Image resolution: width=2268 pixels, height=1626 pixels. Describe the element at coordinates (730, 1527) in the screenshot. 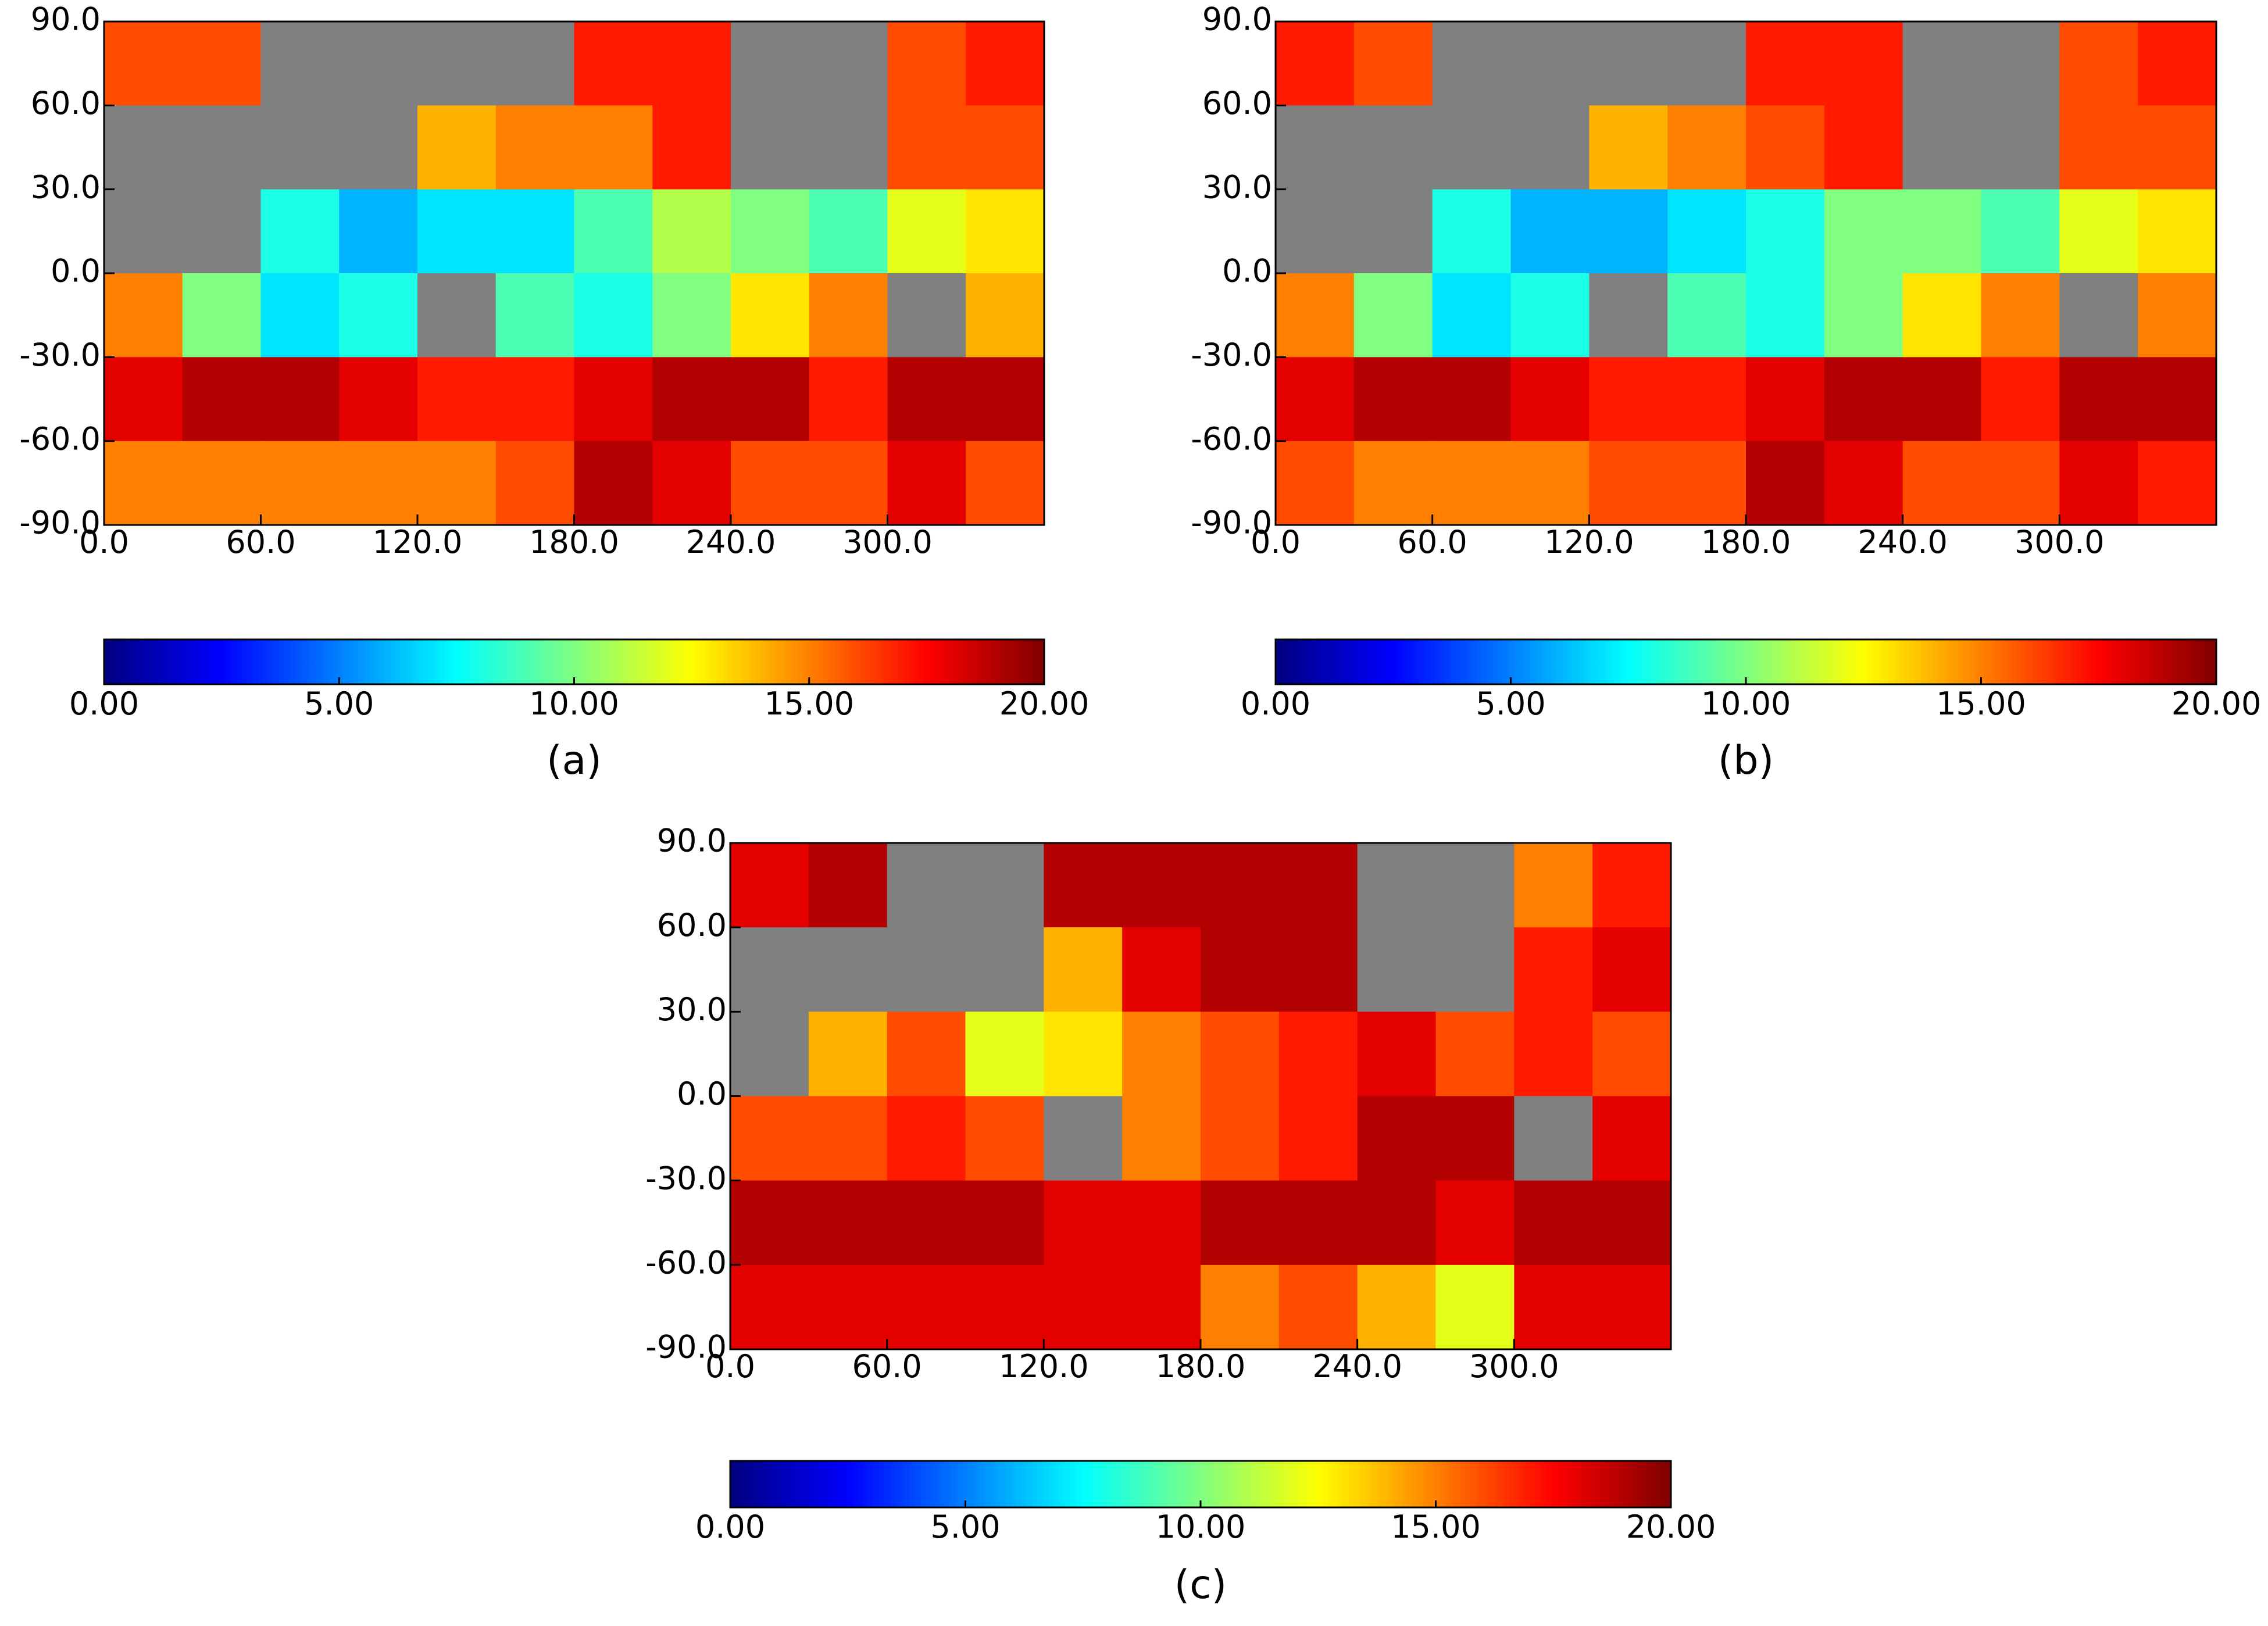

I see `colorbar-tick-label: 0.00` at that location.